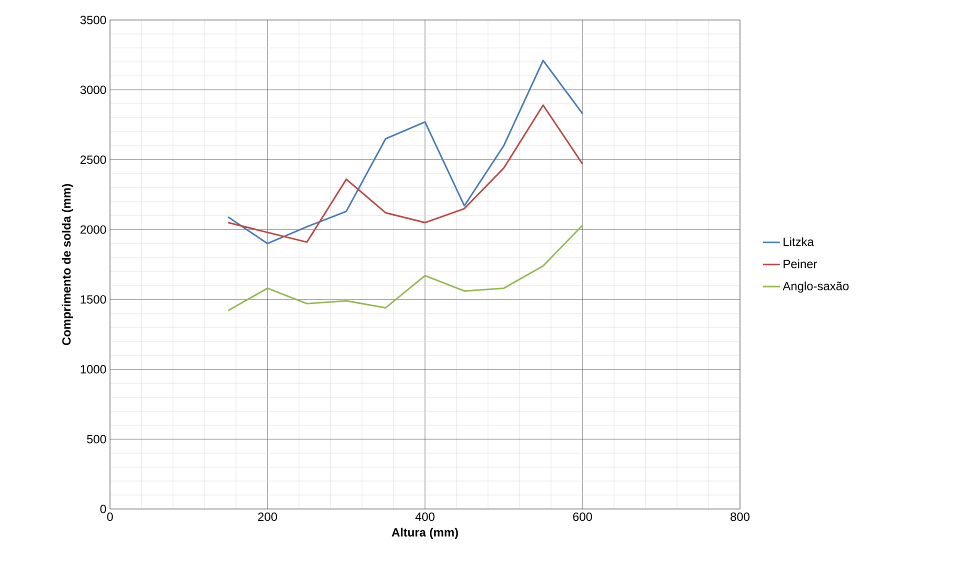  I want to click on y-tick-label: 3500, so click(93, 20).